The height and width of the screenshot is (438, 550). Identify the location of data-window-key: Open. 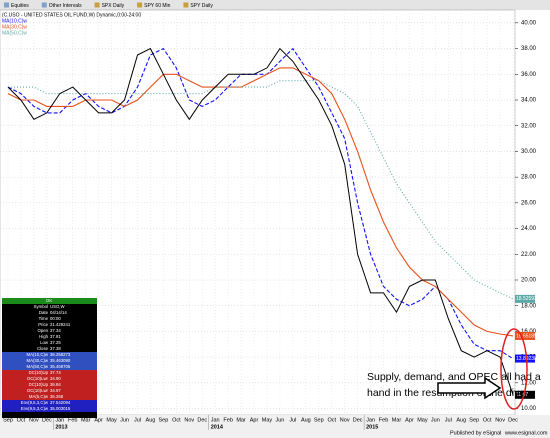
(42, 330).